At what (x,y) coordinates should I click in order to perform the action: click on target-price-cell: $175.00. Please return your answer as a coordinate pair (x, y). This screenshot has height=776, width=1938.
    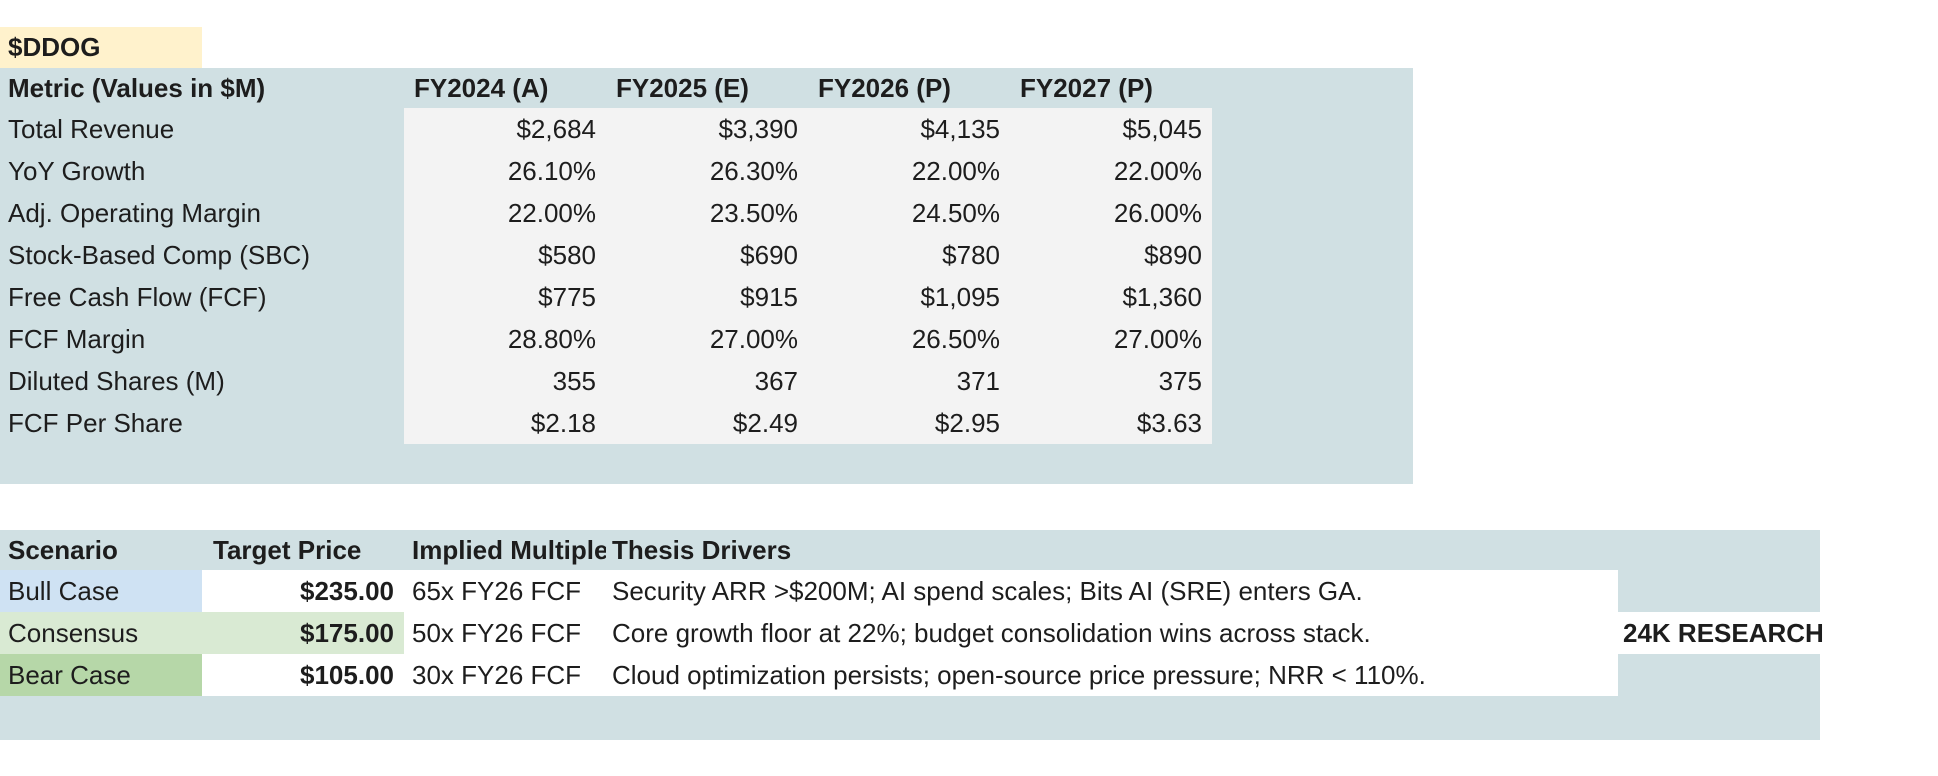
    Looking at the image, I should click on (303, 633).